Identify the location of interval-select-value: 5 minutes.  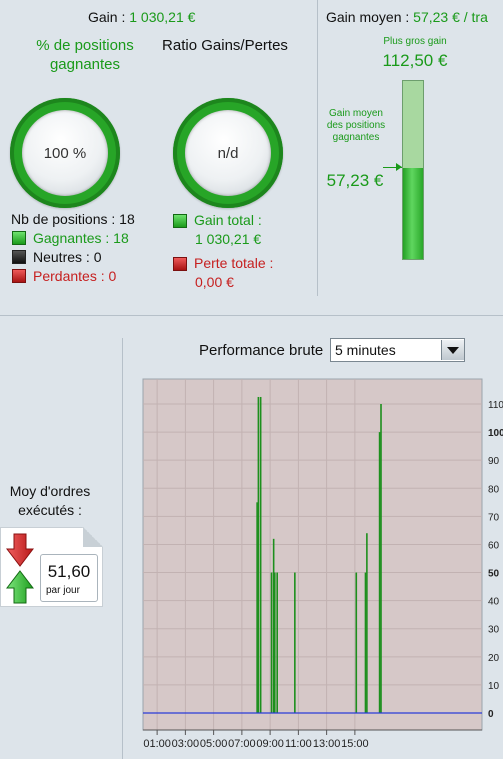
(365, 350).